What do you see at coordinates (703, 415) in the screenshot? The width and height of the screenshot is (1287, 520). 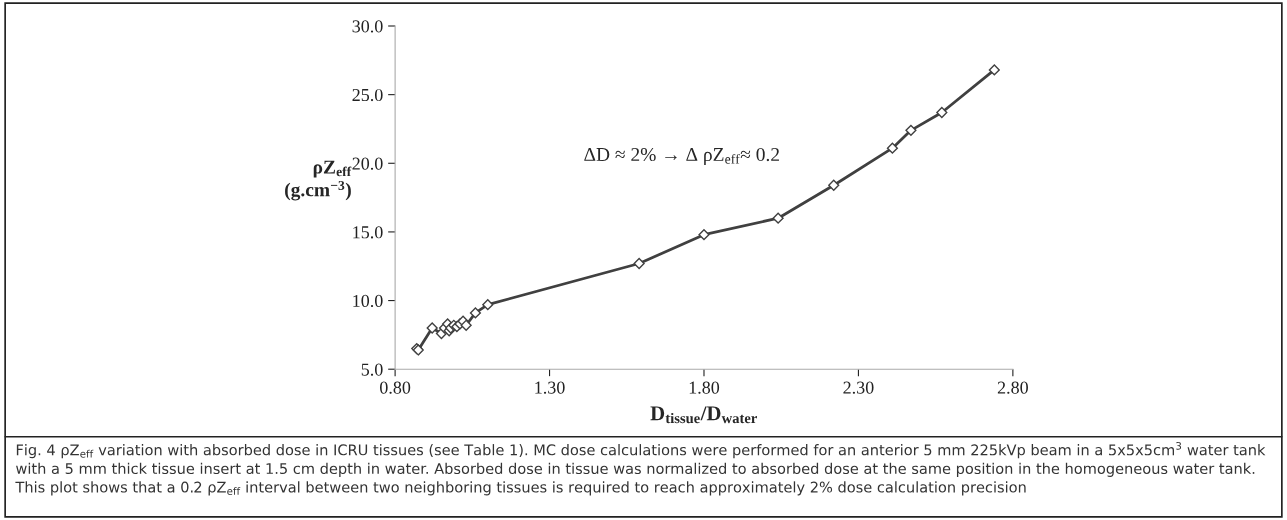 I see `x-axis-title: D$_{tissue}$/D$_{water}$` at bounding box center [703, 415].